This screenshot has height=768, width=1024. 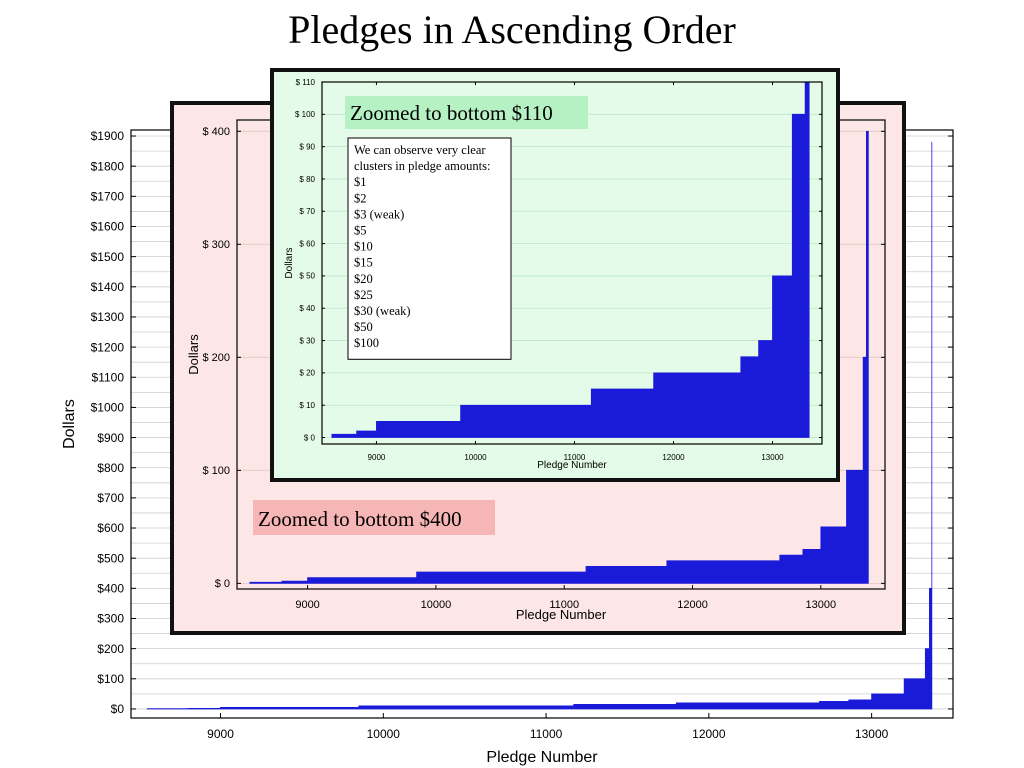 What do you see at coordinates (110, 438) in the screenshot?
I see `y-tick-label: $900` at bounding box center [110, 438].